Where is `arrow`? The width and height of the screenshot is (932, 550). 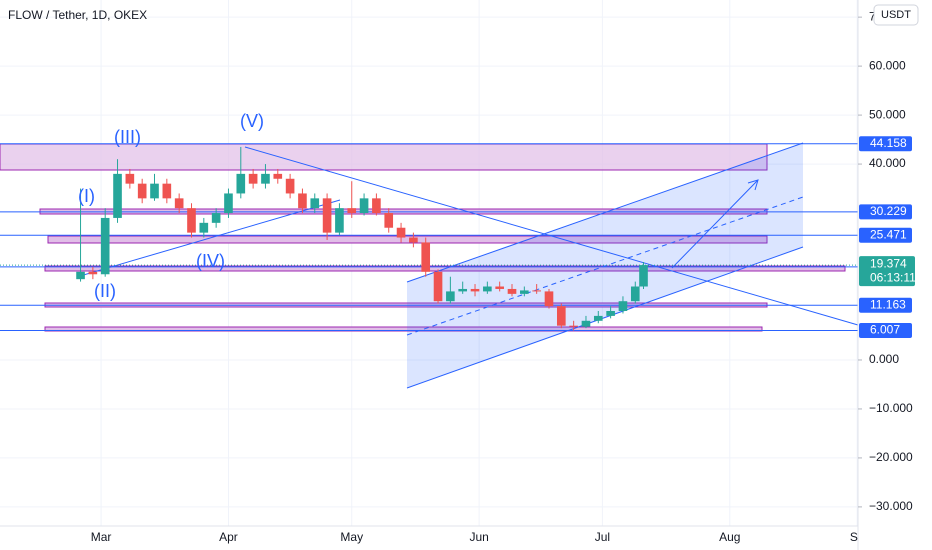
arrow is located at coordinates (715, 224).